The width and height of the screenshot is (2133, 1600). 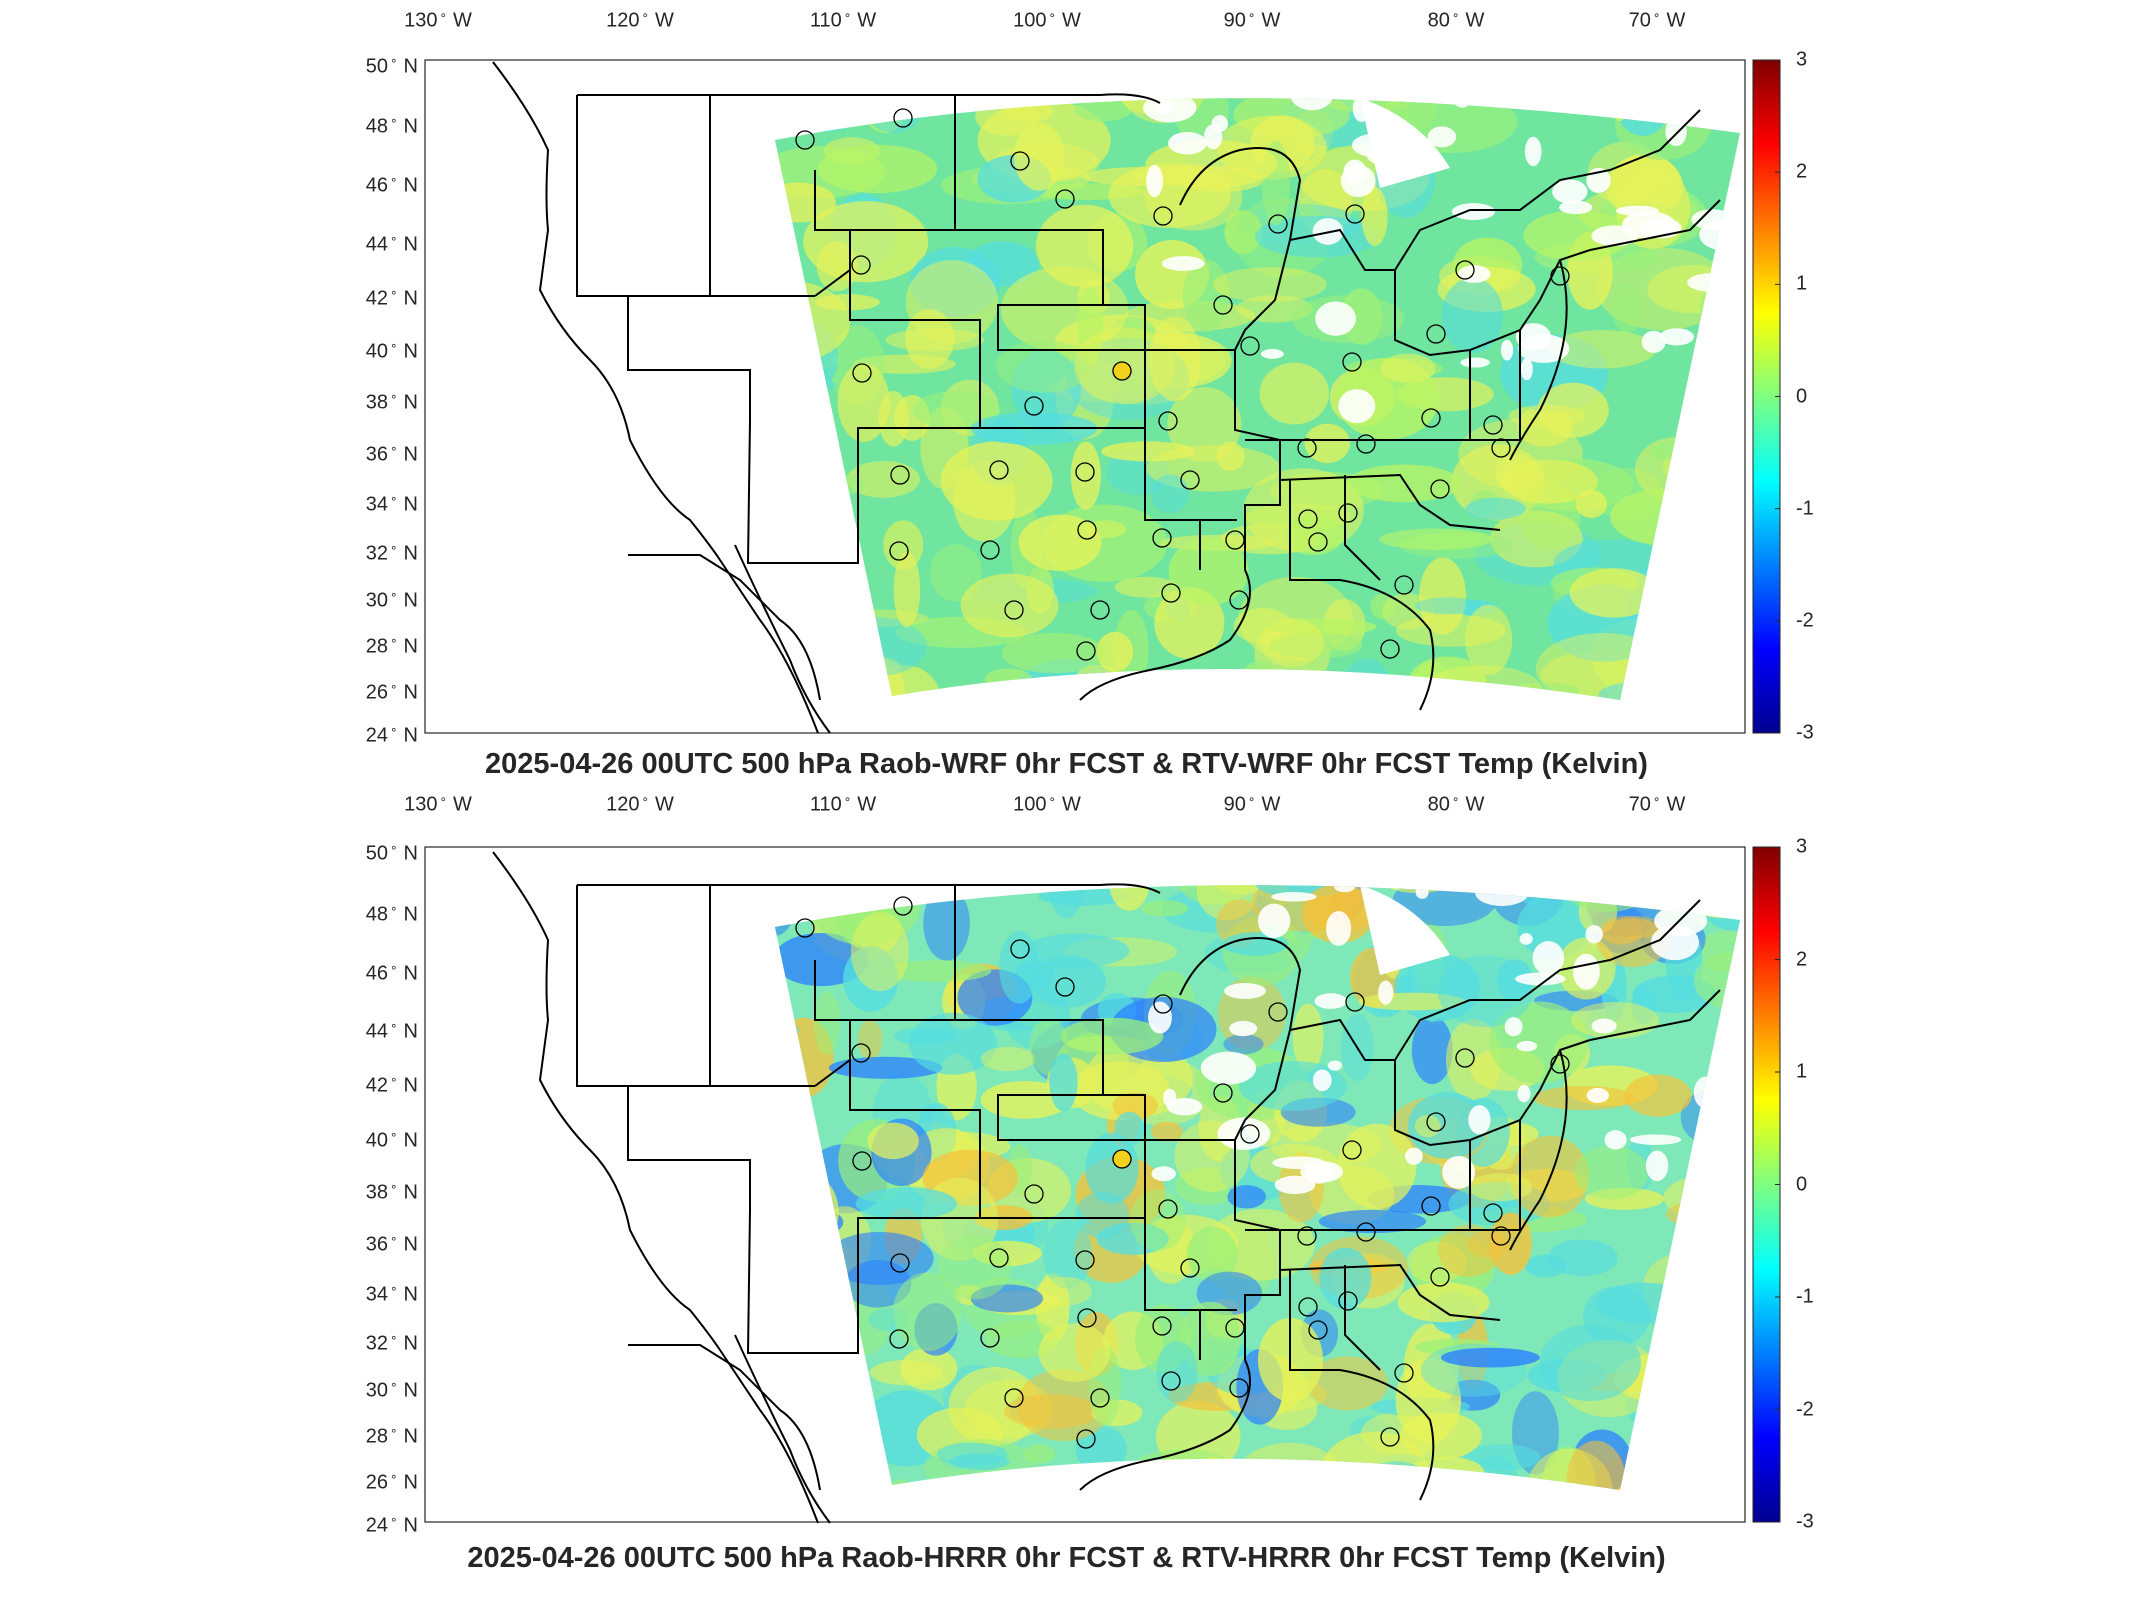 What do you see at coordinates (438, 804) in the screenshot?
I see `longitude-label: 130 ∘ W` at bounding box center [438, 804].